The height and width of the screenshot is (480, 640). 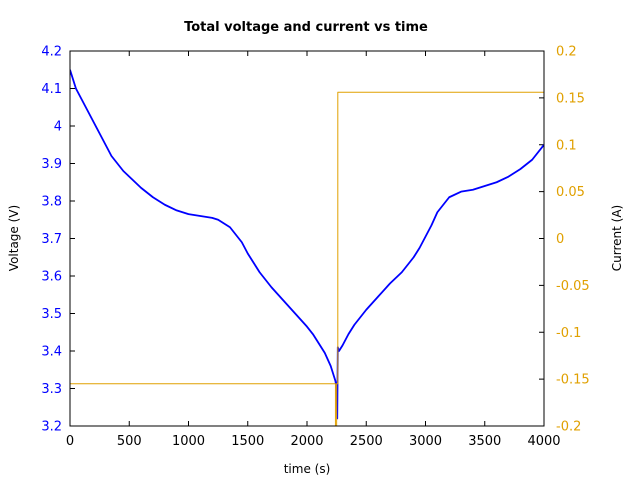 What do you see at coordinates (570, 192) in the screenshot?
I see `y-right-tick-label: 0.05` at bounding box center [570, 192].